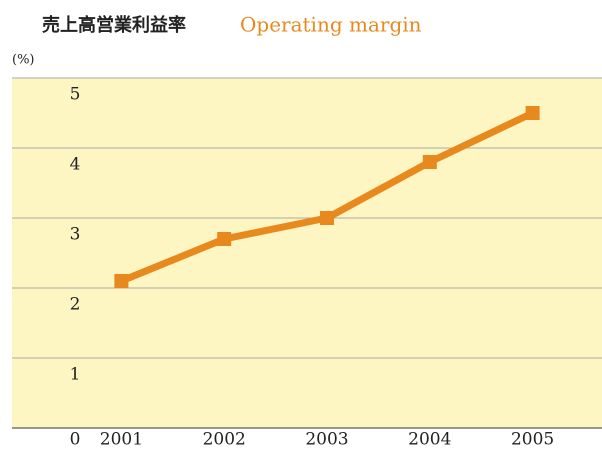  I want to click on x-tick-label: 2001, so click(121, 440).